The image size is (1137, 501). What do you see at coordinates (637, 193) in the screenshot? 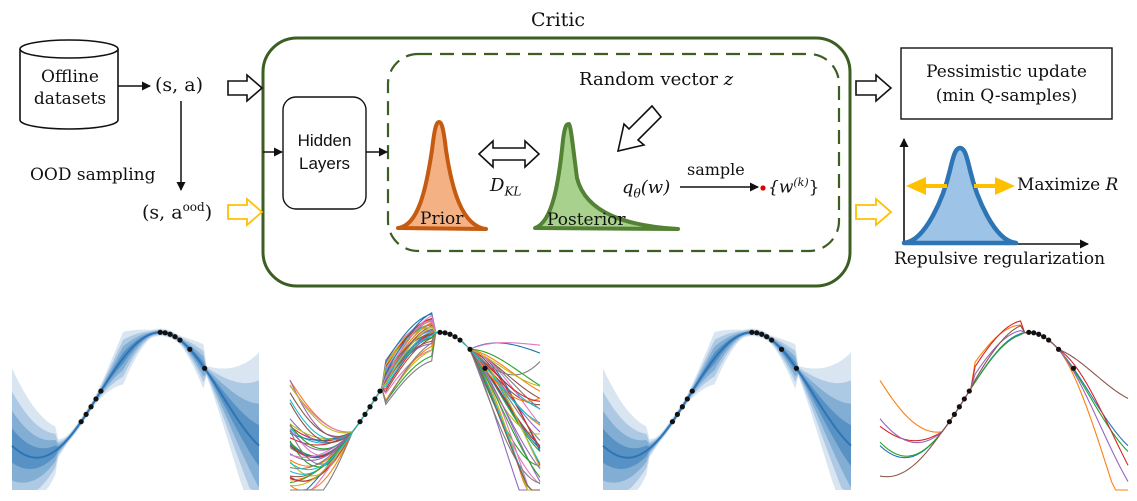
I see `q-sub: θ` at bounding box center [637, 193].